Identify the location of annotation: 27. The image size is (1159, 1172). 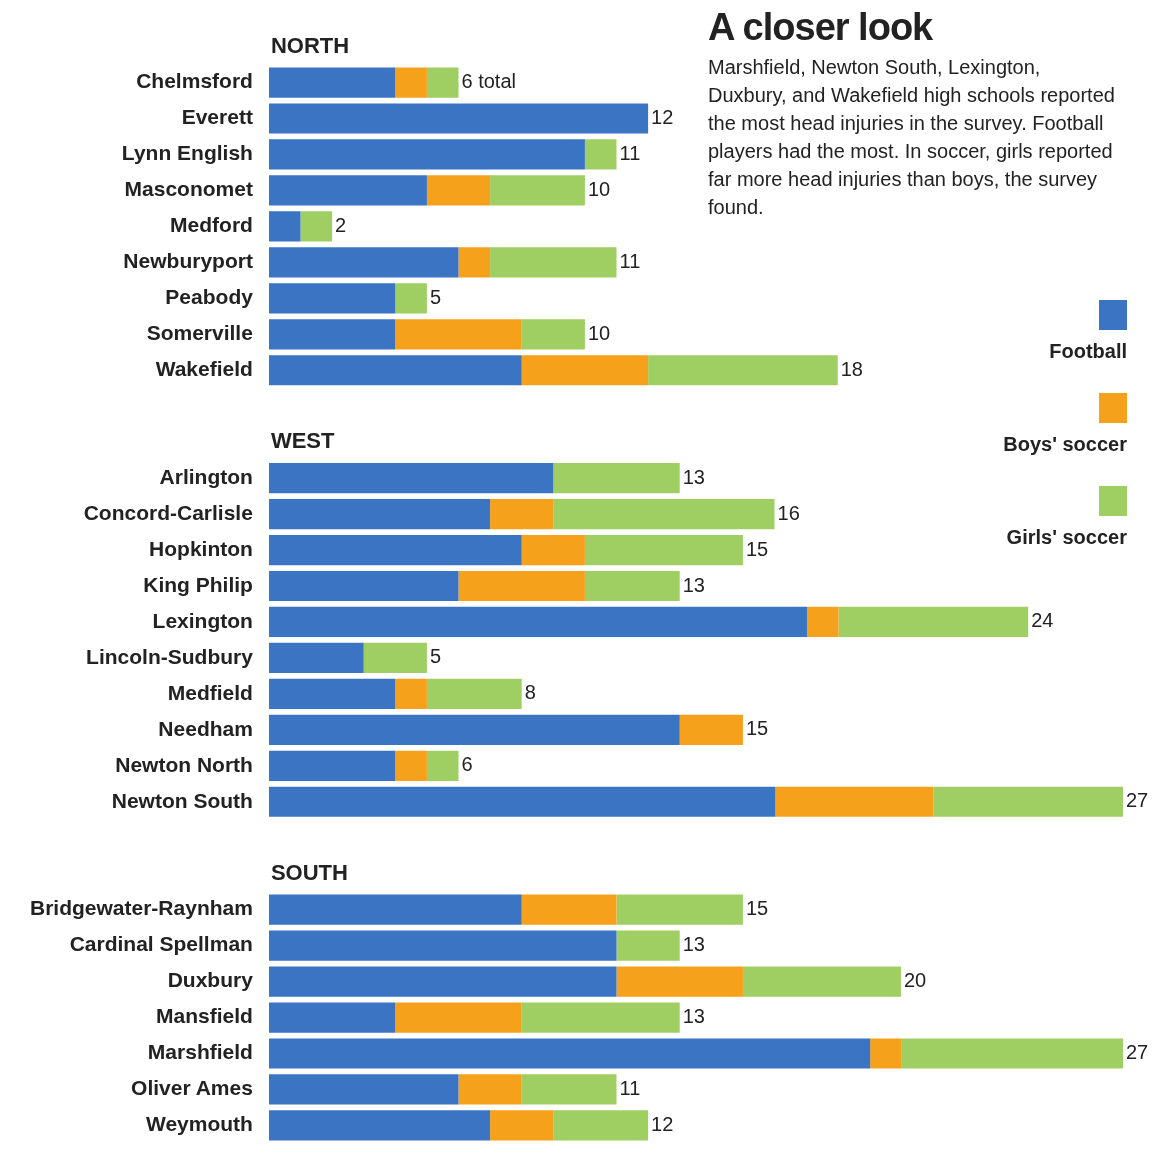
(1137, 1052).